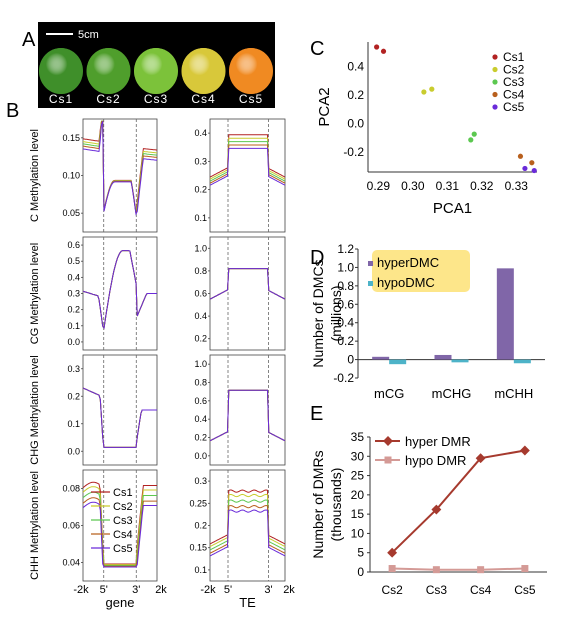 The width and height of the screenshot is (579, 618). Describe the element at coordinates (458, 501) in the screenshot. I see `line-hyper-dmr` at that location.